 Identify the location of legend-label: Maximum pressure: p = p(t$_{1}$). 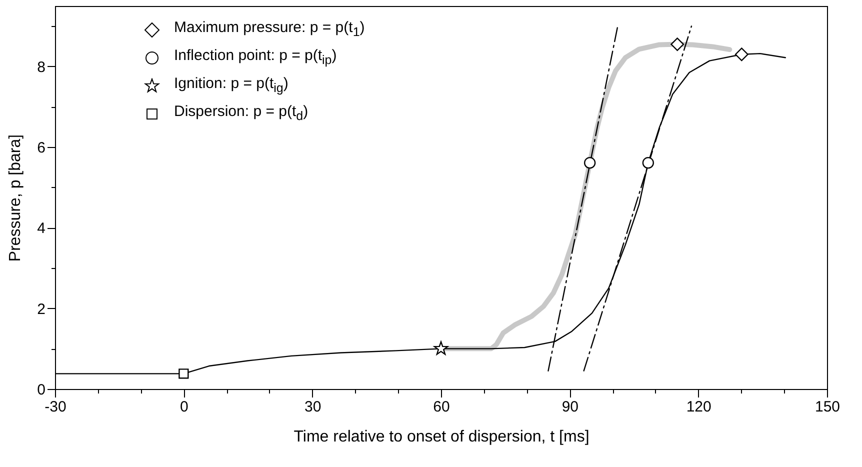
(269, 29).